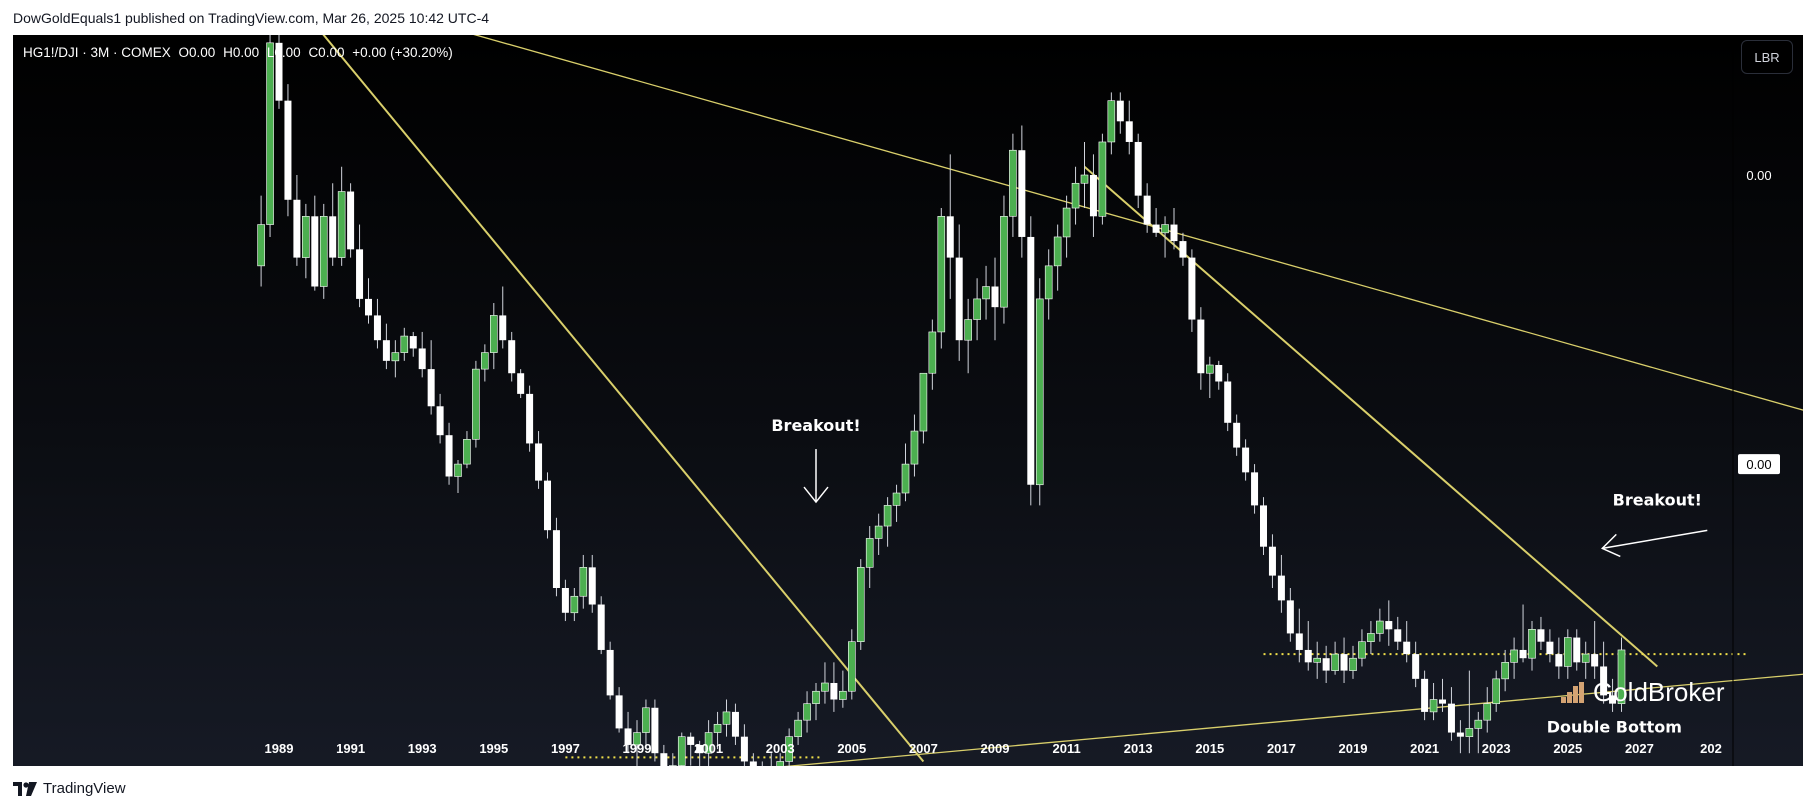  What do you see at coordinates (1659, 692) in the screenshot?
I see `goldbroker-name: GoldBroker` at bounding box center [1659, 692].